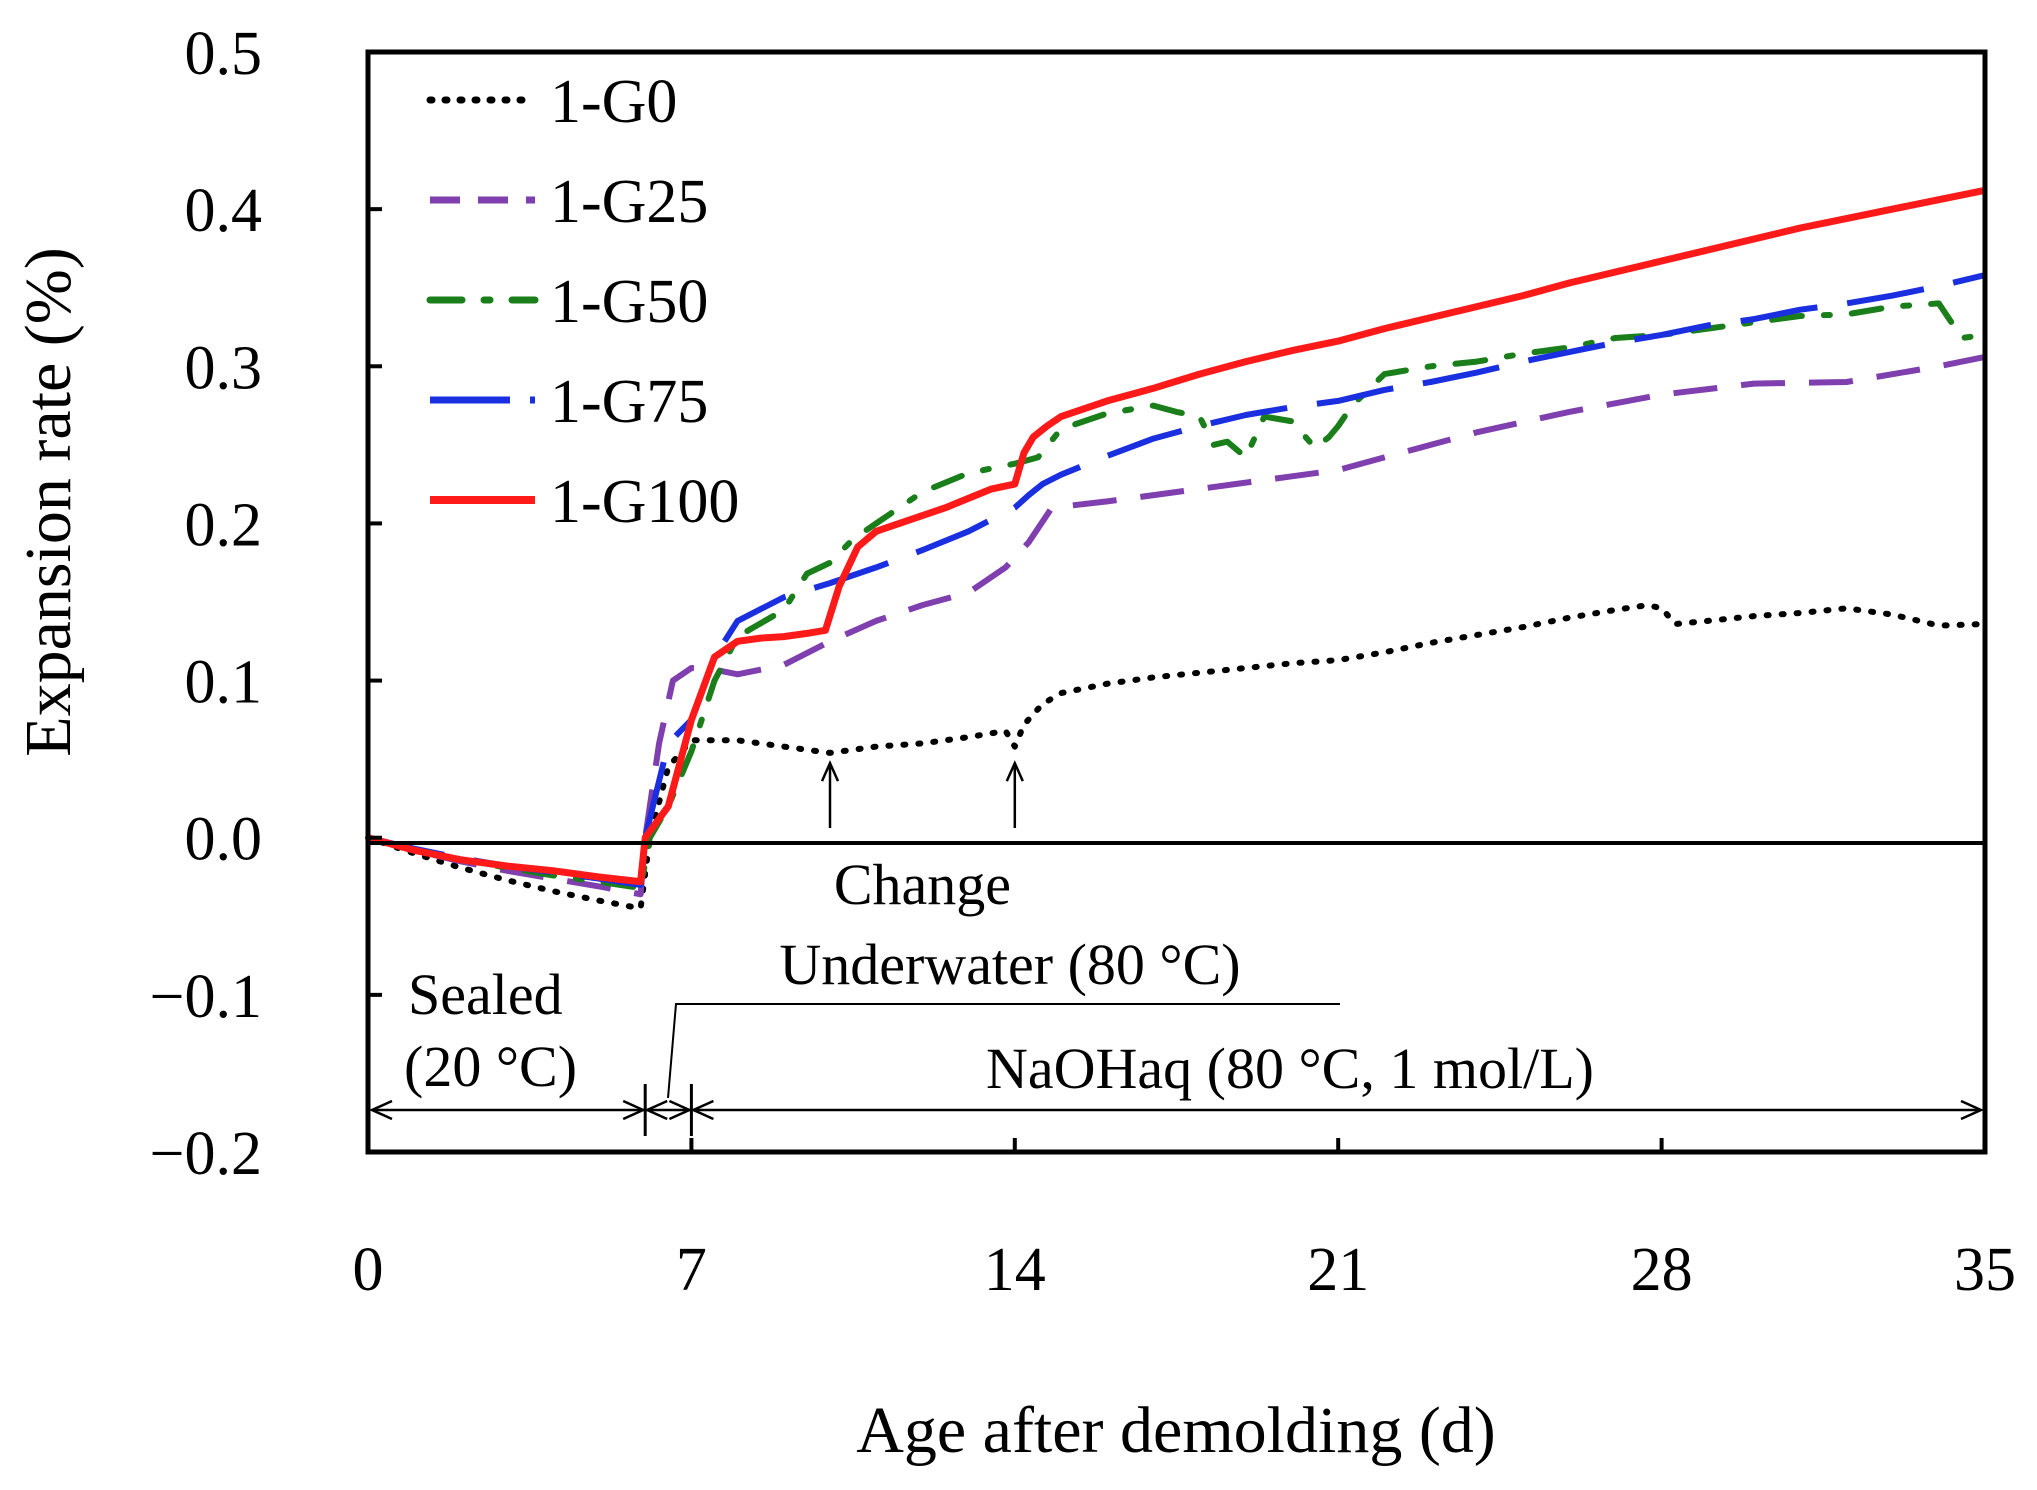  I want to click on underwater-bracket, so click(1003, 1051).